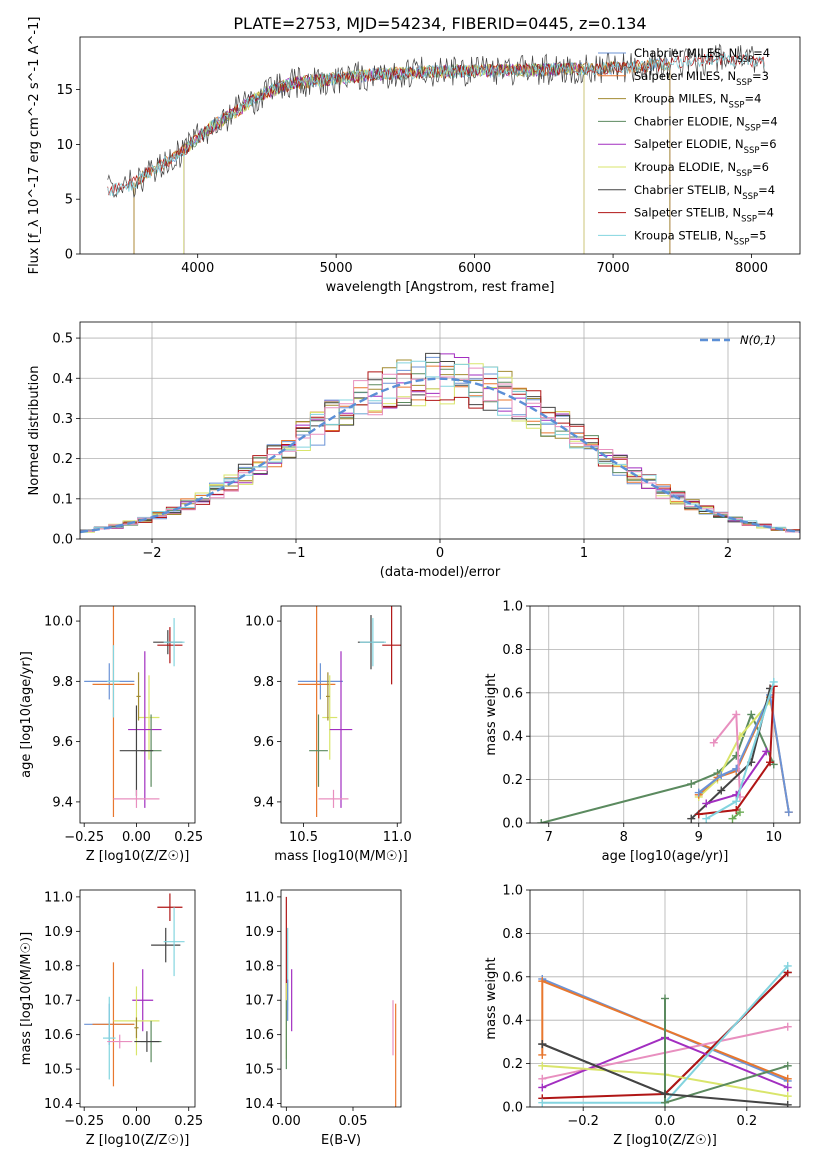  I want to click on x-axis-label: mass [log10(M/M☉)], so click(340, 856).